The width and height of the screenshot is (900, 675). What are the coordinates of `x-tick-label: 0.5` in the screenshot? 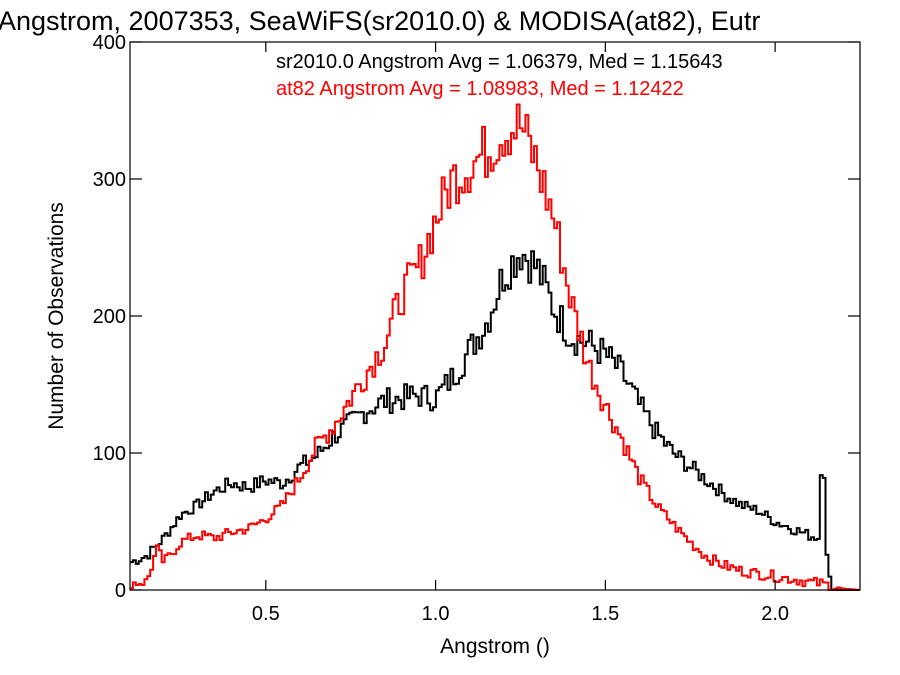 It's located at (266, 614).